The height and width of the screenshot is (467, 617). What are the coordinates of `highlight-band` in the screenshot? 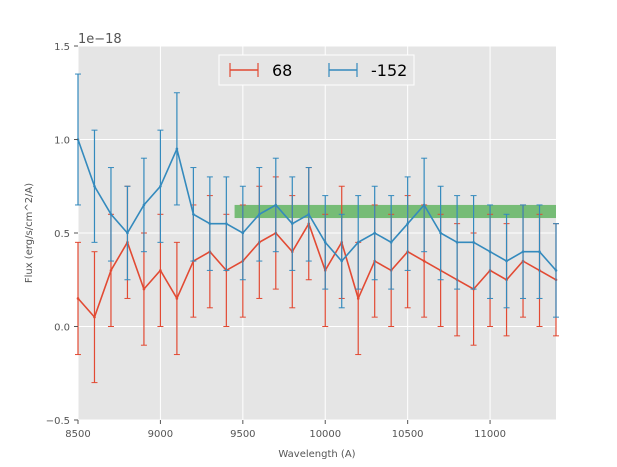 It's located at (395, 211).